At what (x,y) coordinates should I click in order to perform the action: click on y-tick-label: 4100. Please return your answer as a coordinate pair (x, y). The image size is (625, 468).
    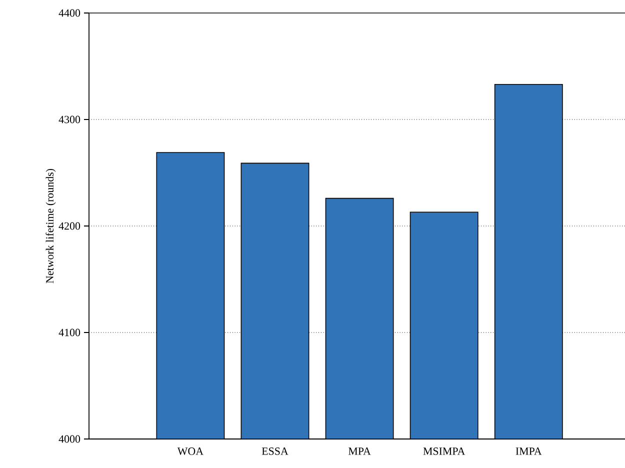
    Looking at the image, I should click on (69, 332).